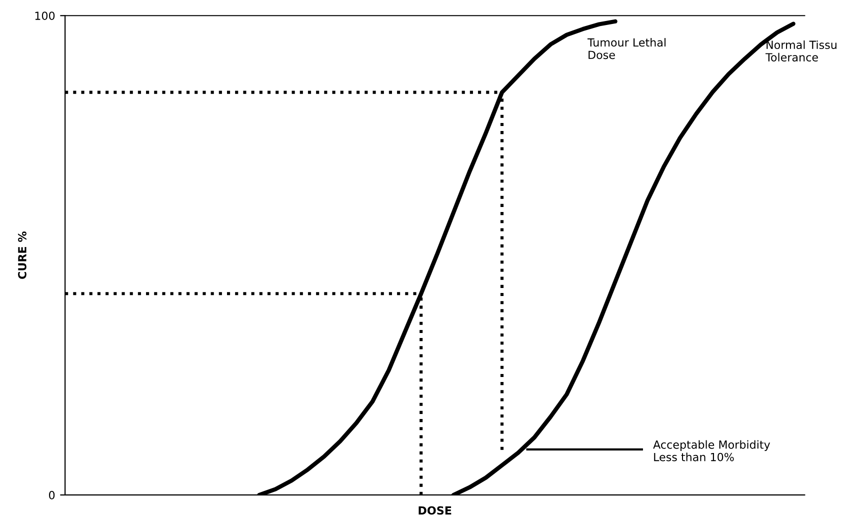 The height and width of the screenshot is (521, 856). Describe the element at coordinates (801, 51) in the screenshot. I see `series-label: Normal Tissu Tolerance` at that location.